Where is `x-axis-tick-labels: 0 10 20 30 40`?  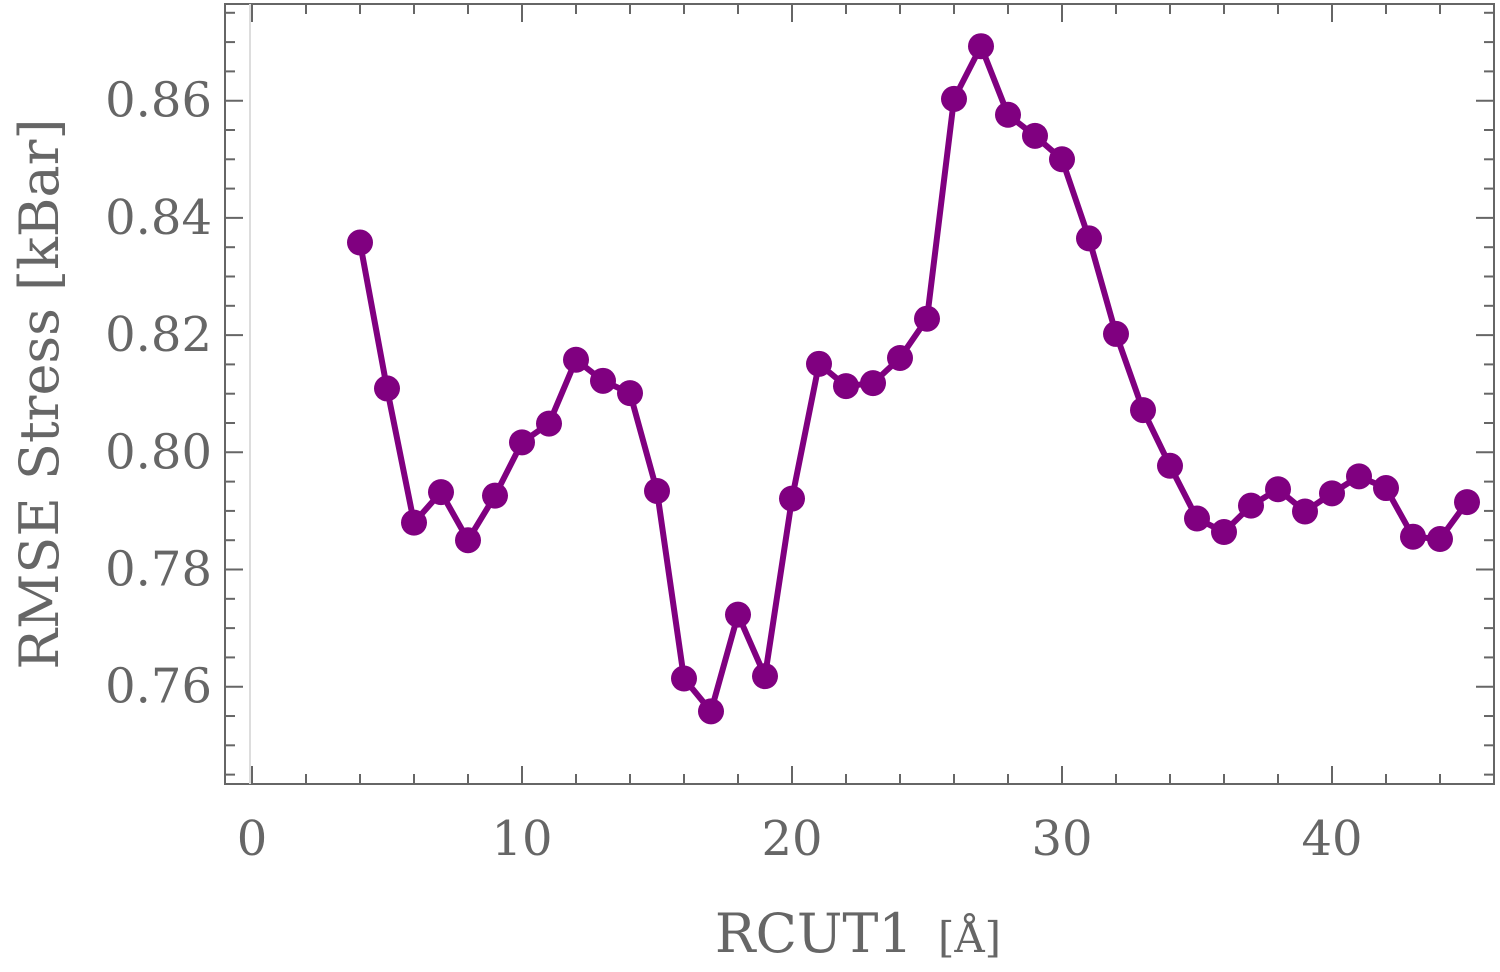
x-axis-tick-labels: 0 10 20 30 40 is located at coordinates (800, 839).